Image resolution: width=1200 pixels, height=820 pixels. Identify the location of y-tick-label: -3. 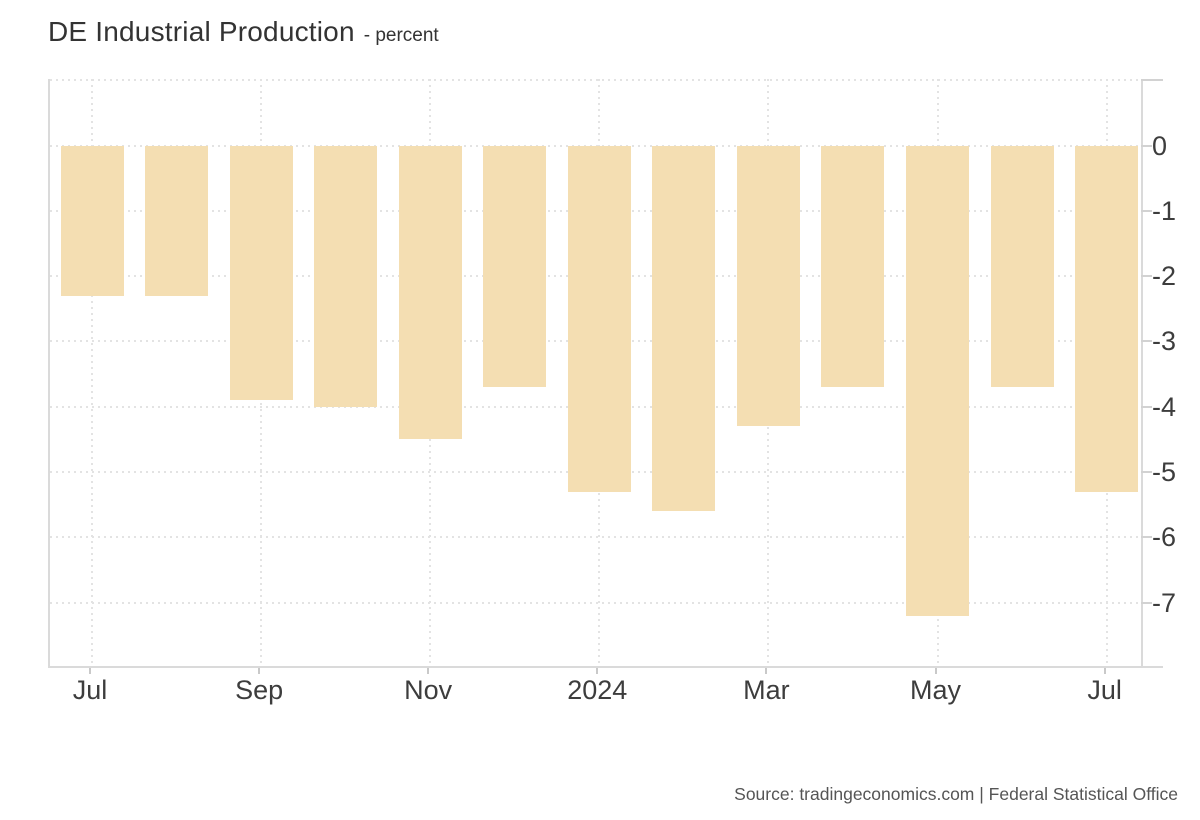
(1164, 341).